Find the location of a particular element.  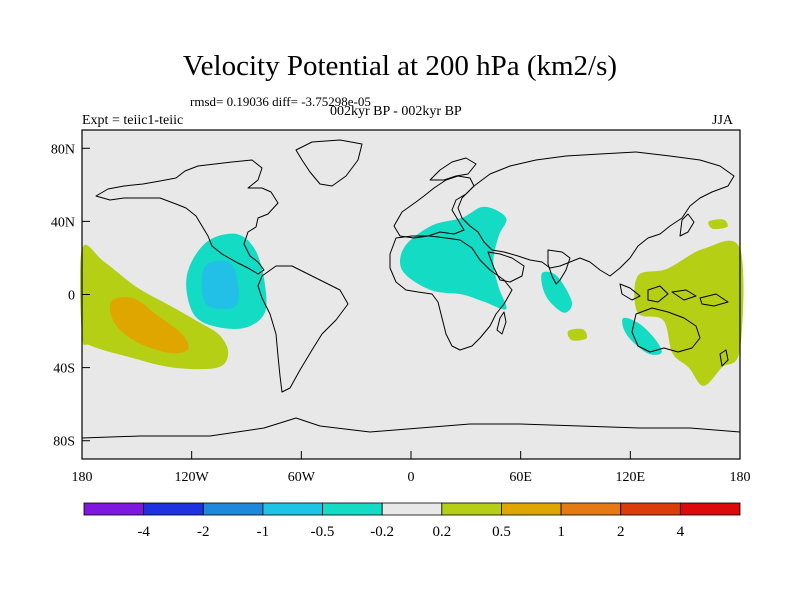

x-tick-label: 120E is located at coordinates (631, 477).